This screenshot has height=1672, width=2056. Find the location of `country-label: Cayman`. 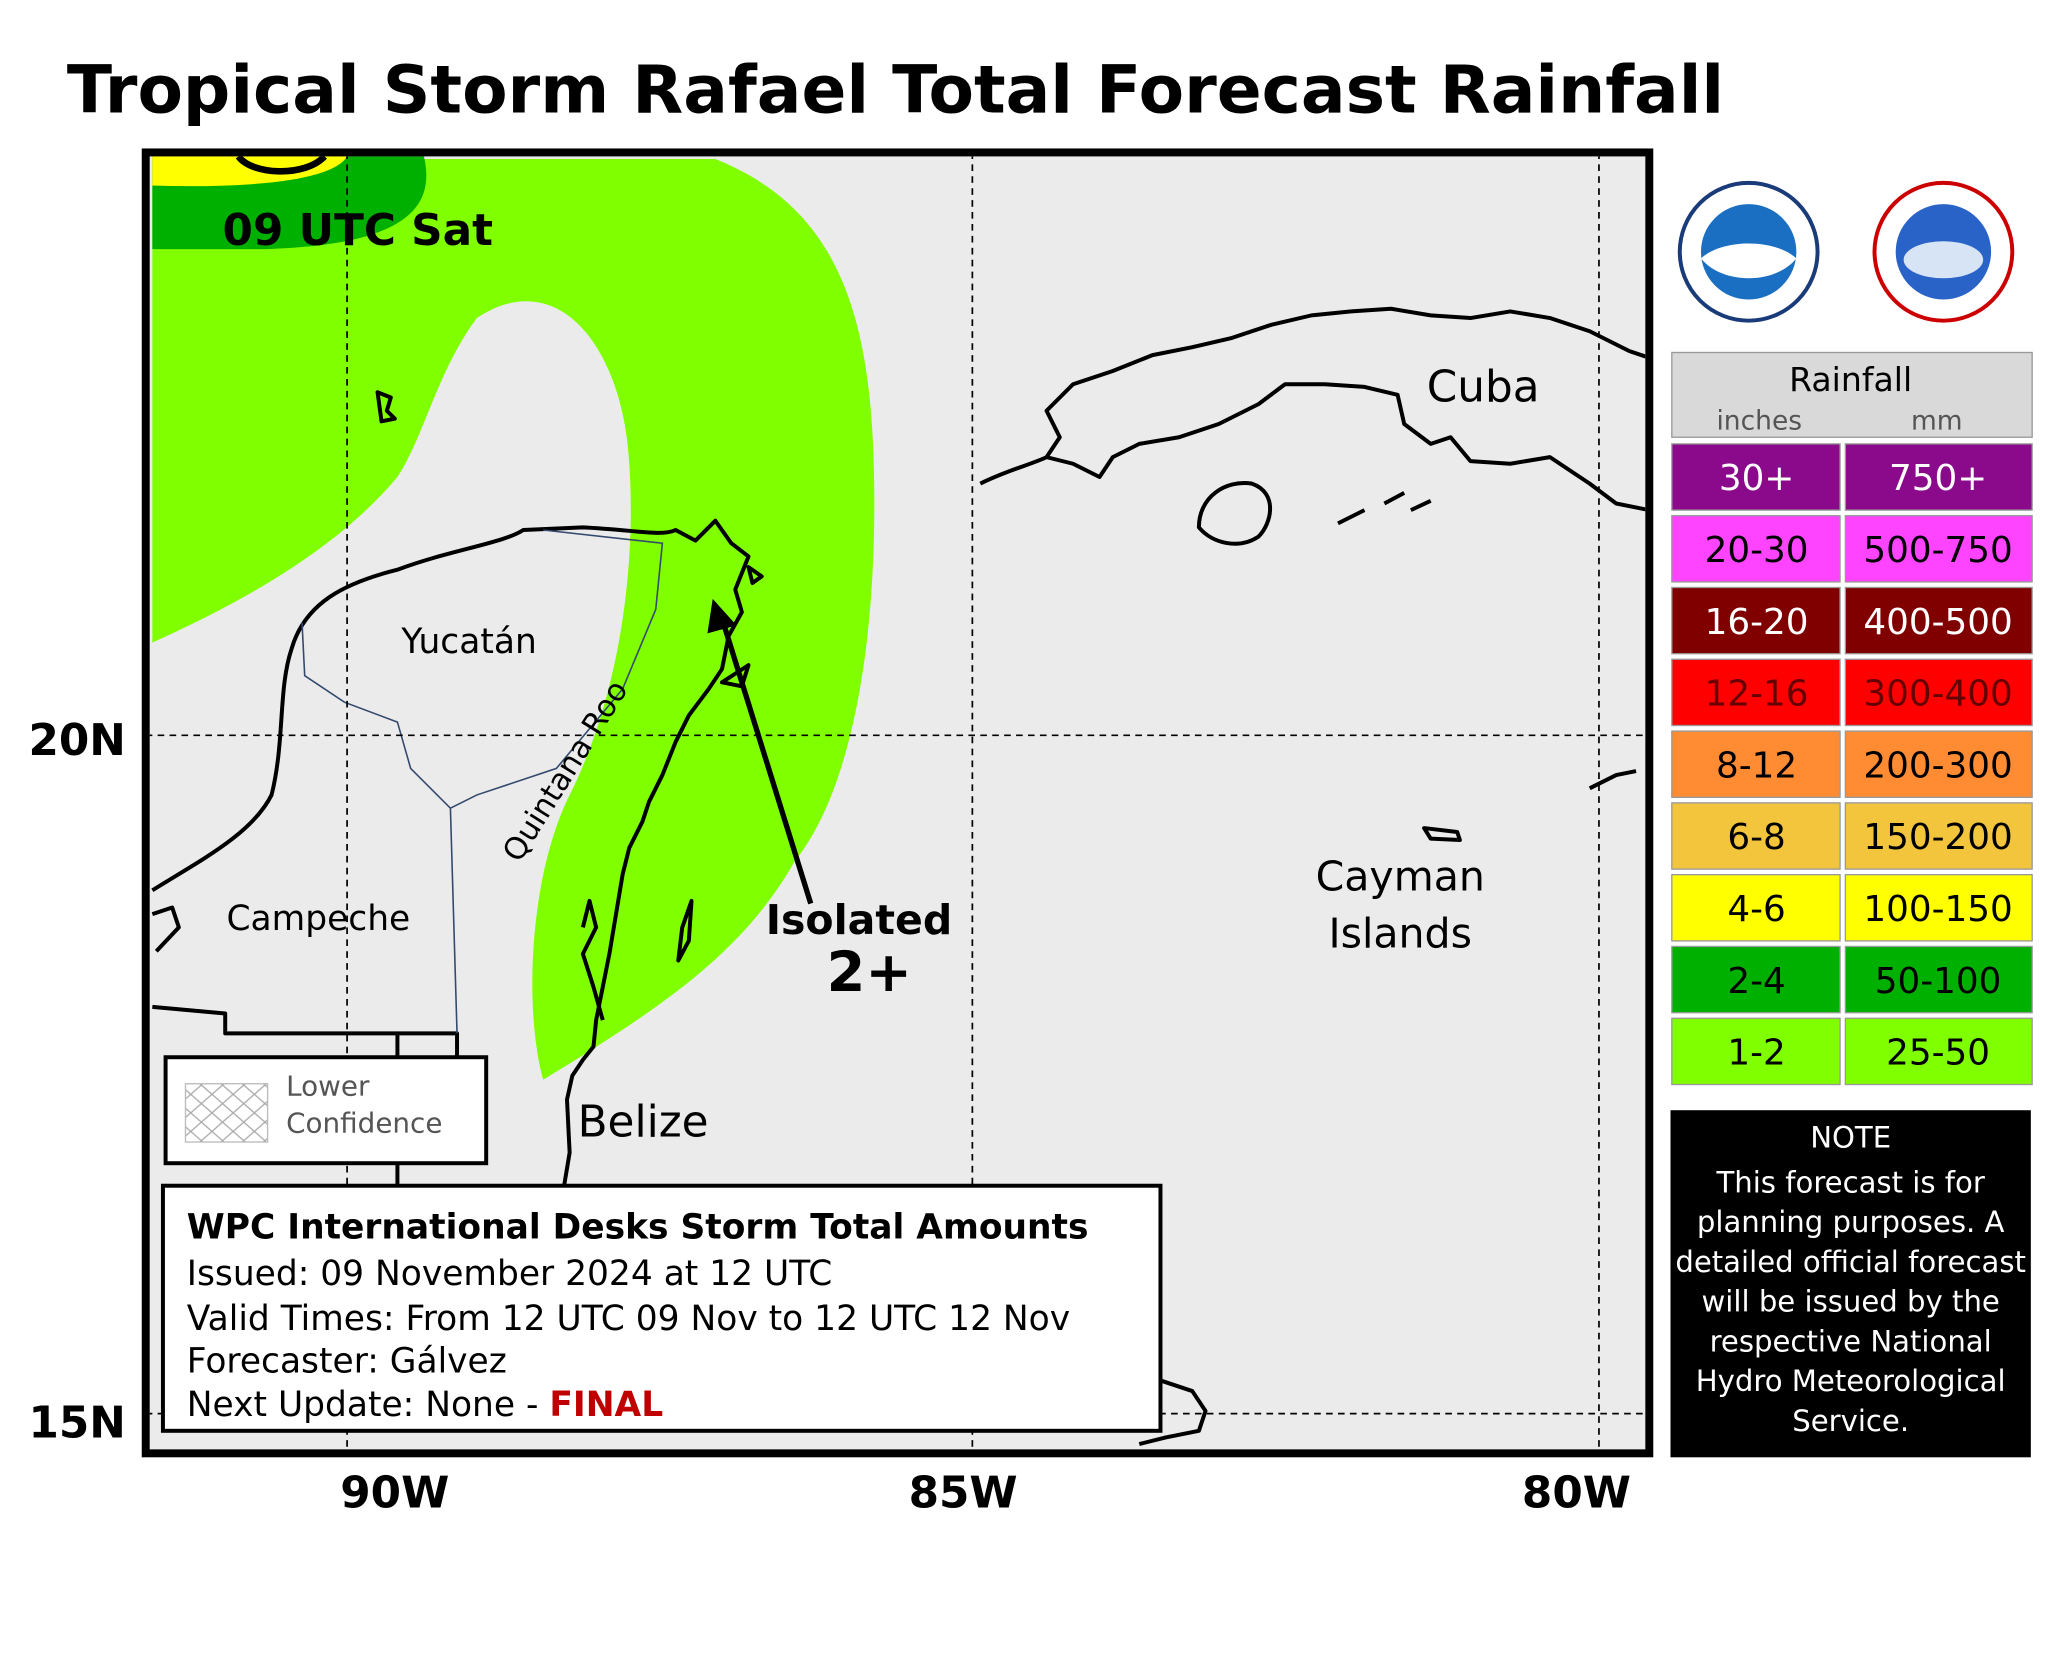

country-label: Cayman is located at coordinates (1400, 876).